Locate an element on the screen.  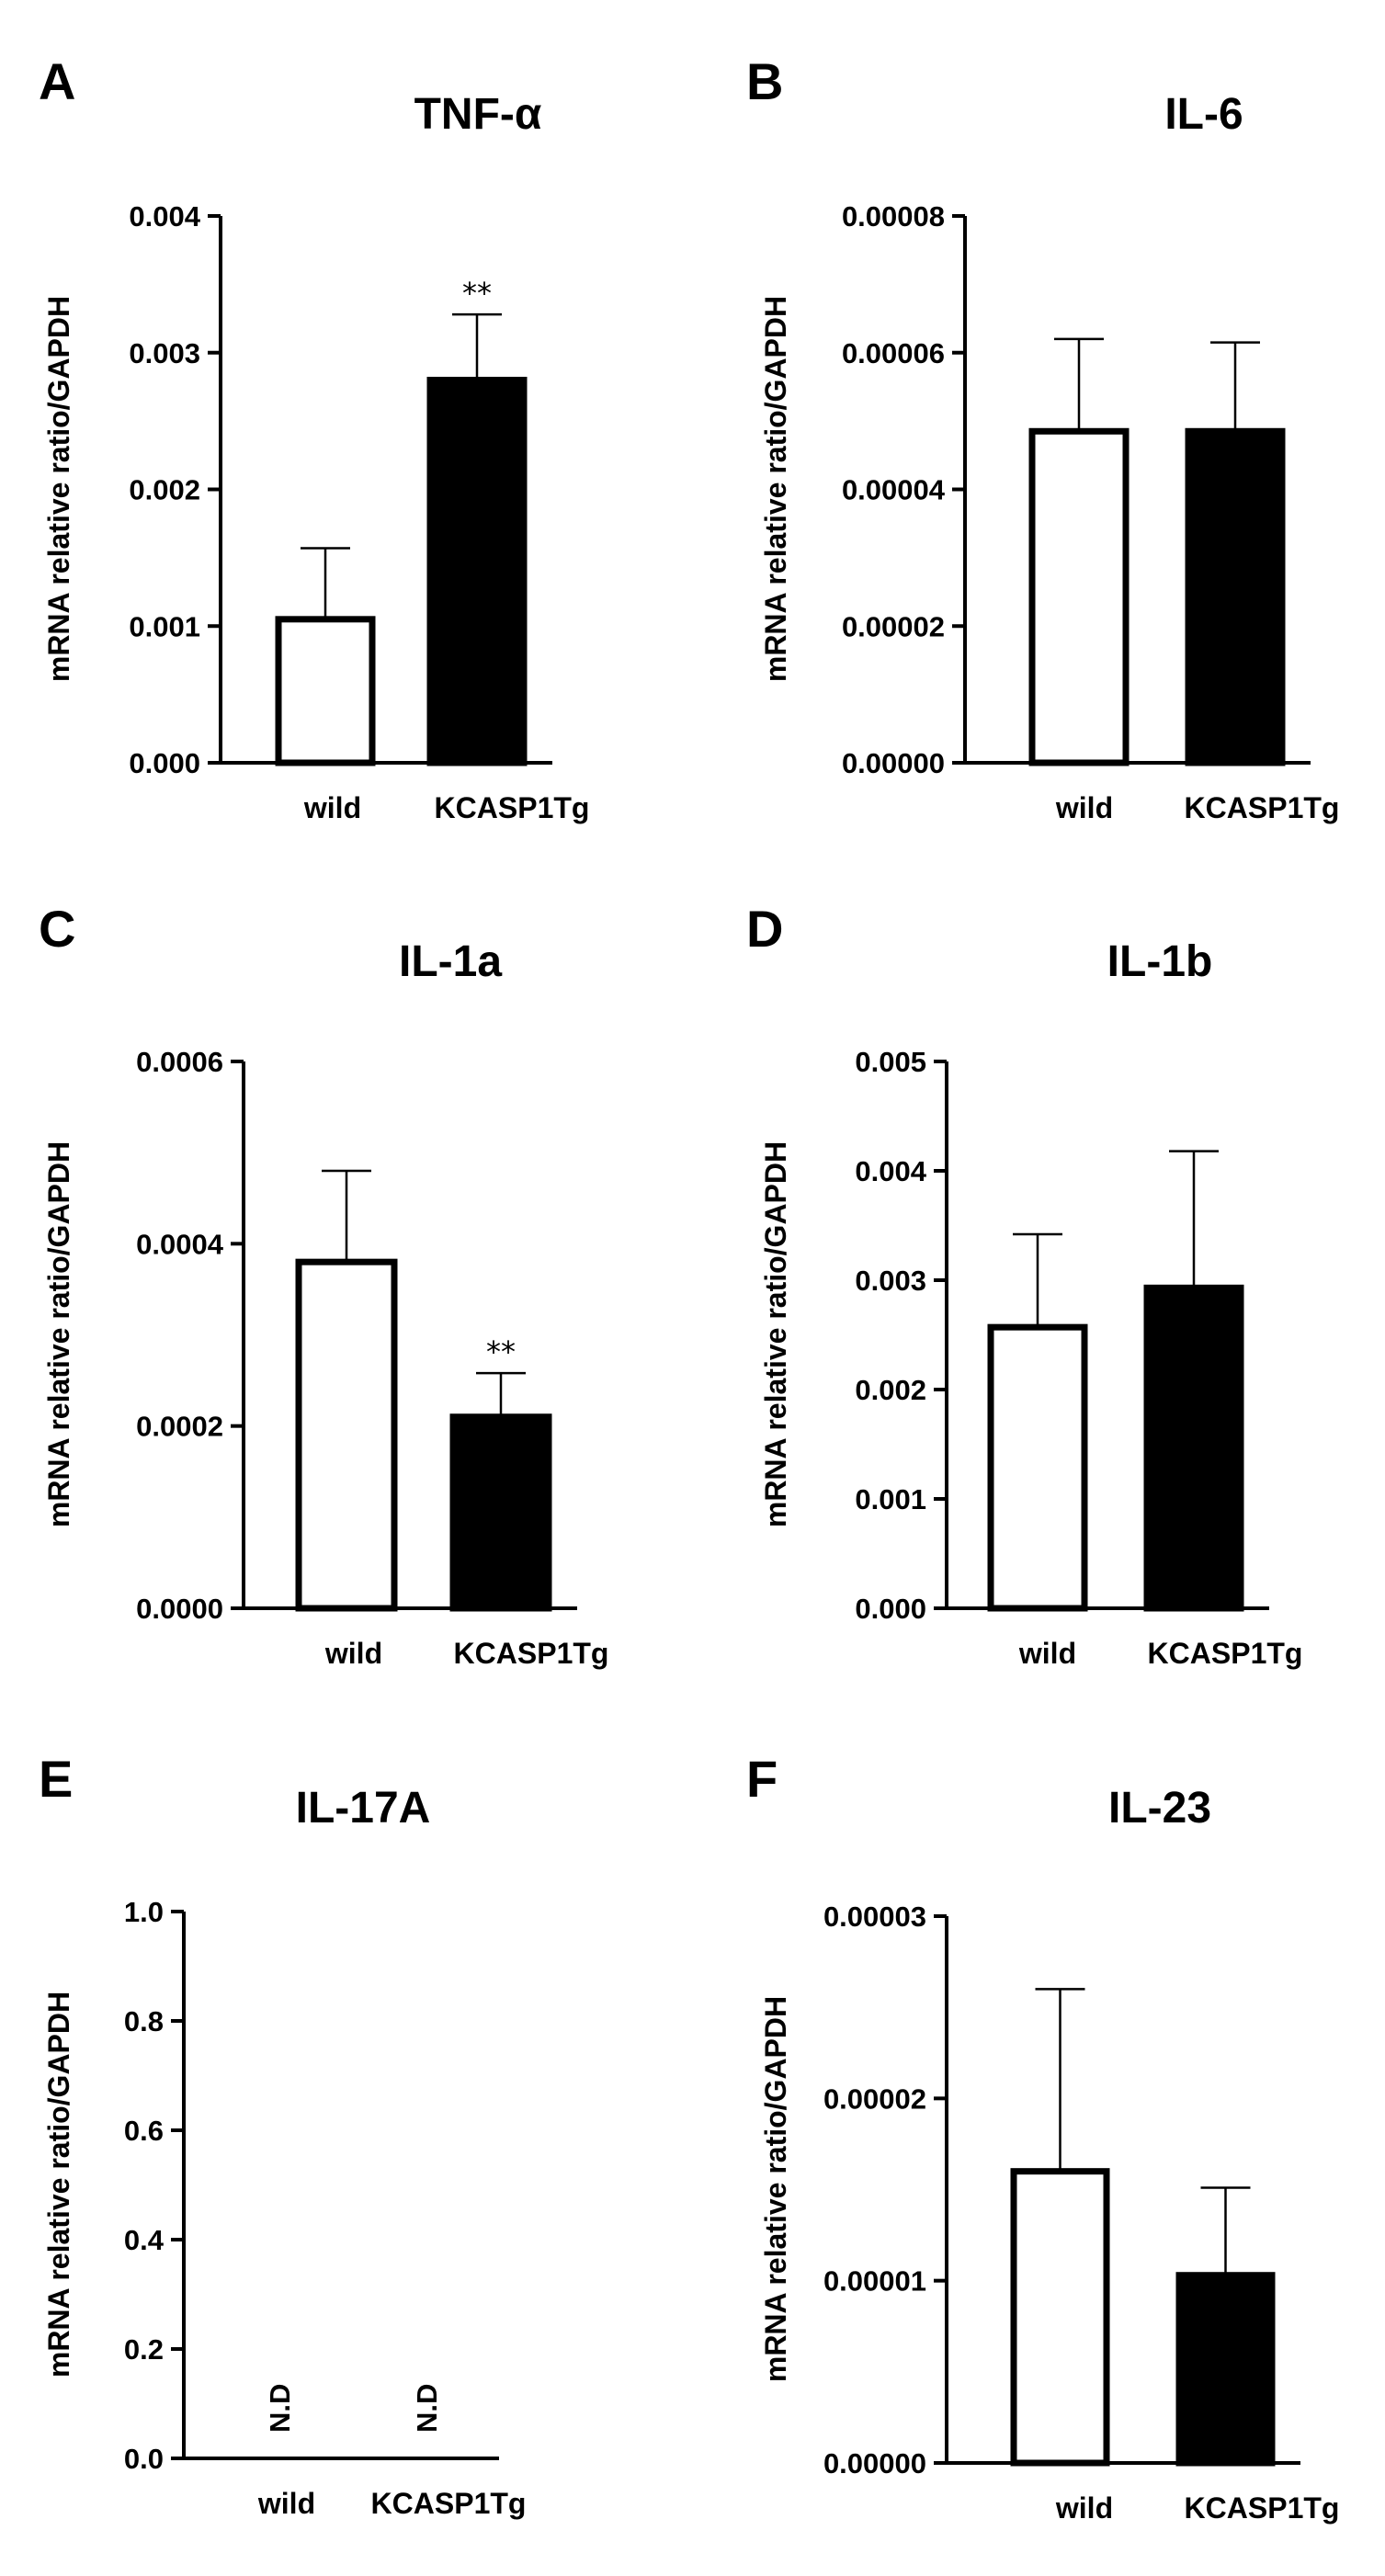
panel-letter: F is located at coordinates (762, 1779).